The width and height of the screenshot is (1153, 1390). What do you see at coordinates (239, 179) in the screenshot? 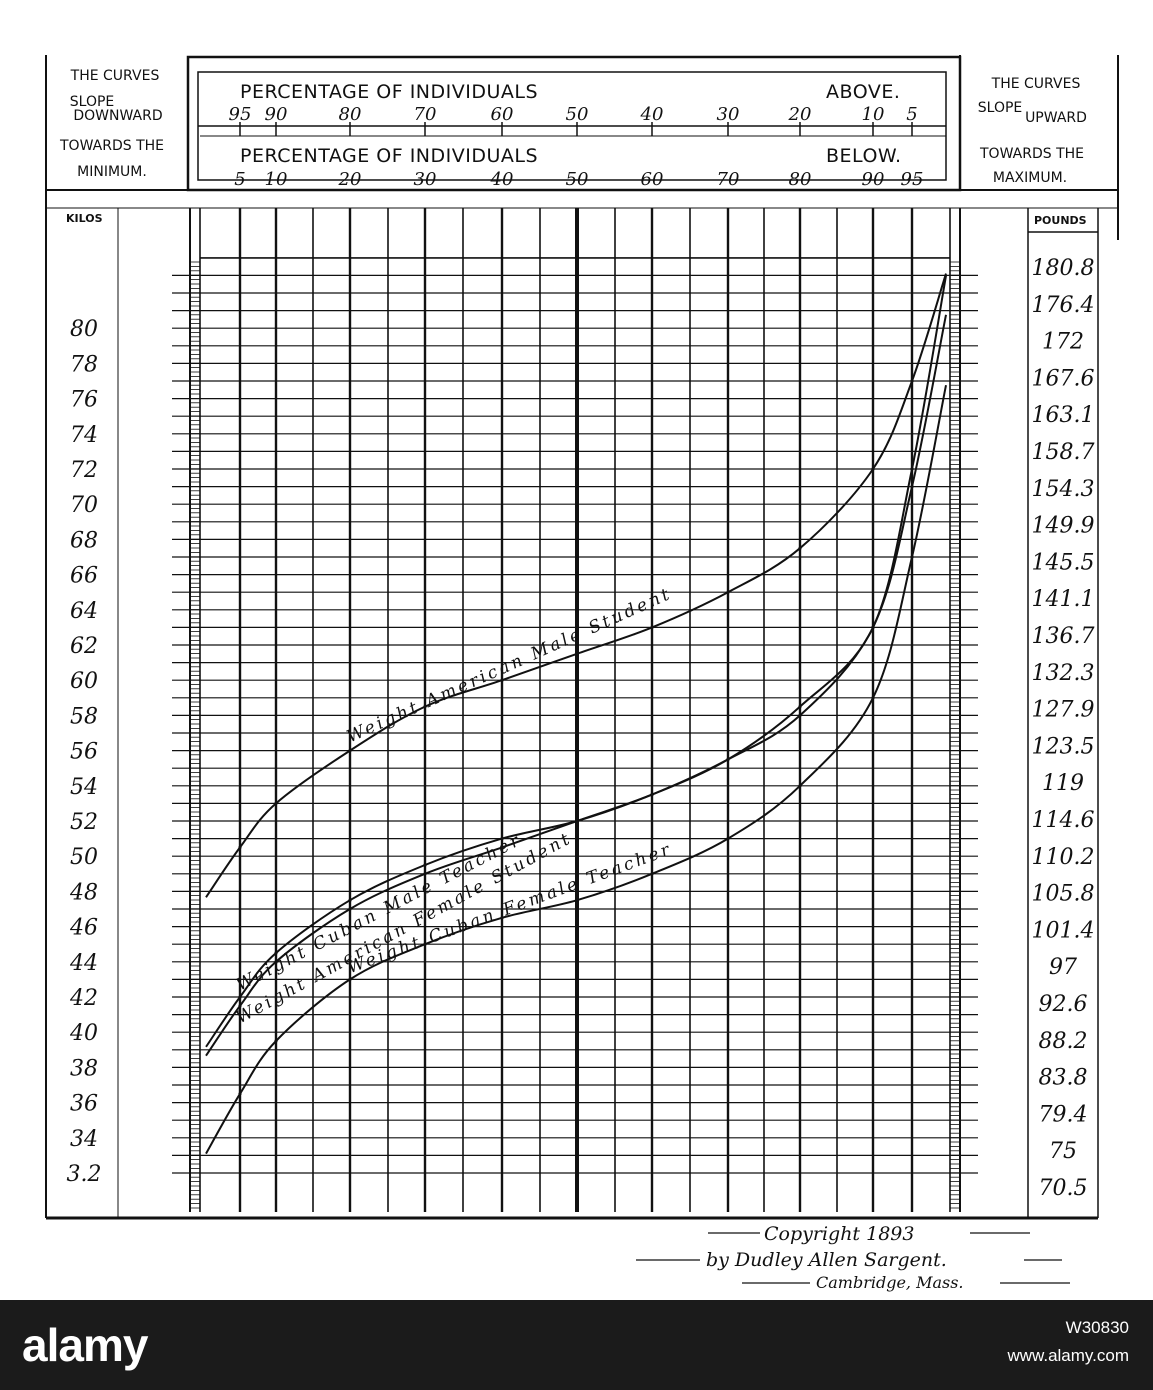
I see `below-tick-label: 5` at bounding box center [239, 179].